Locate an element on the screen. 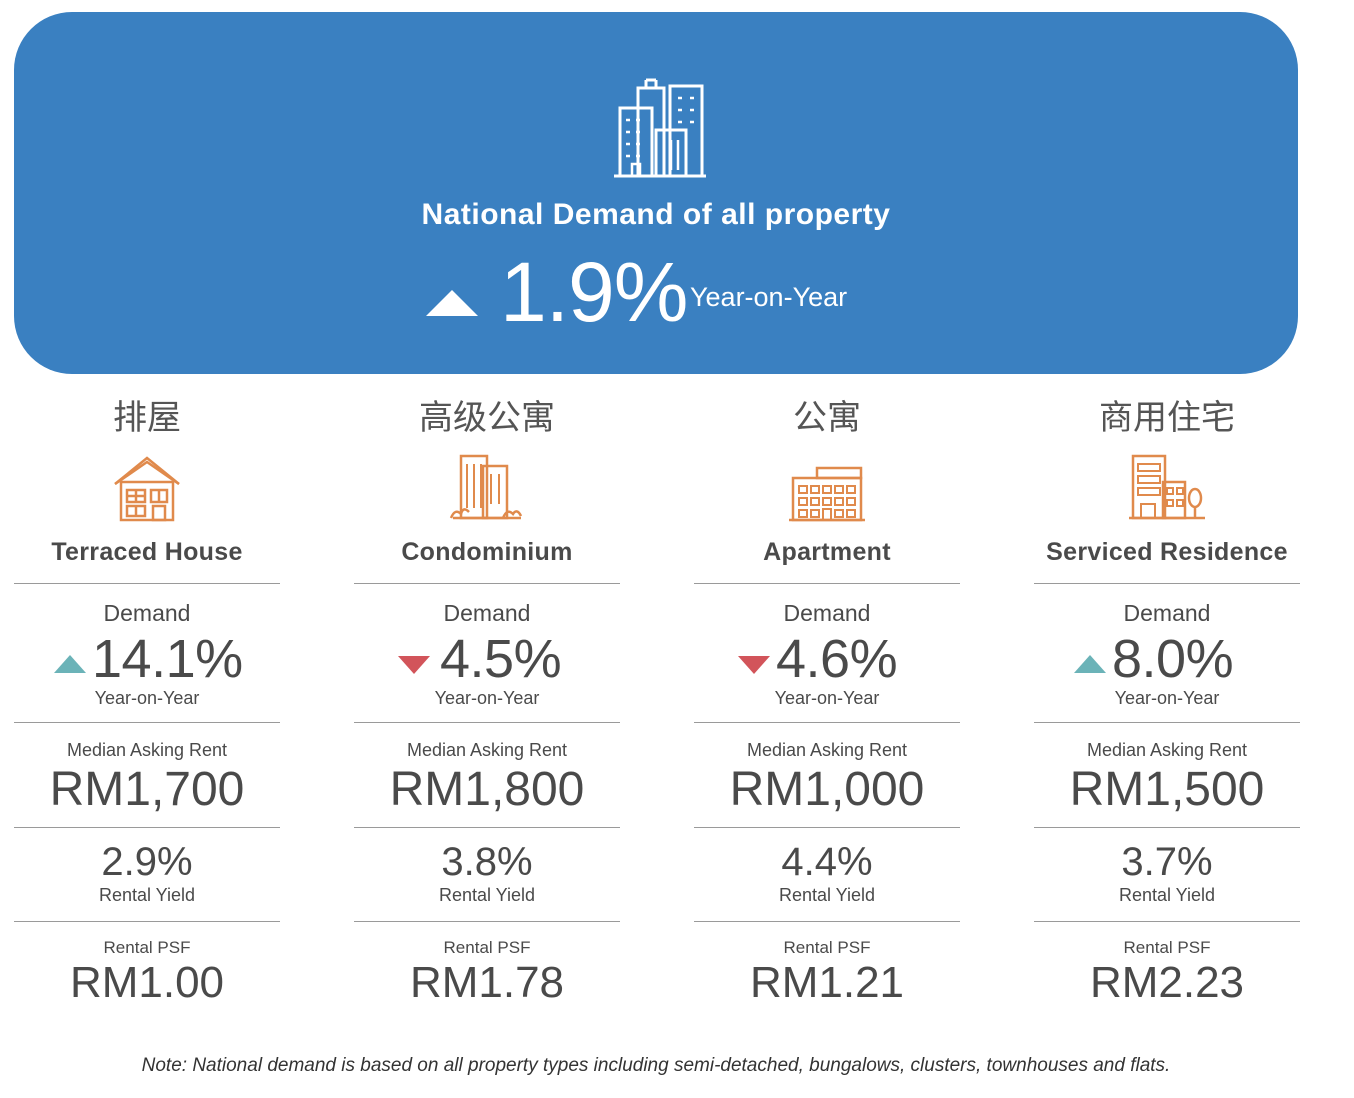 The width and height of the screenshot is (1354, 1098). rental-yield-value: 3.8% is located at coordinates (487, 862).